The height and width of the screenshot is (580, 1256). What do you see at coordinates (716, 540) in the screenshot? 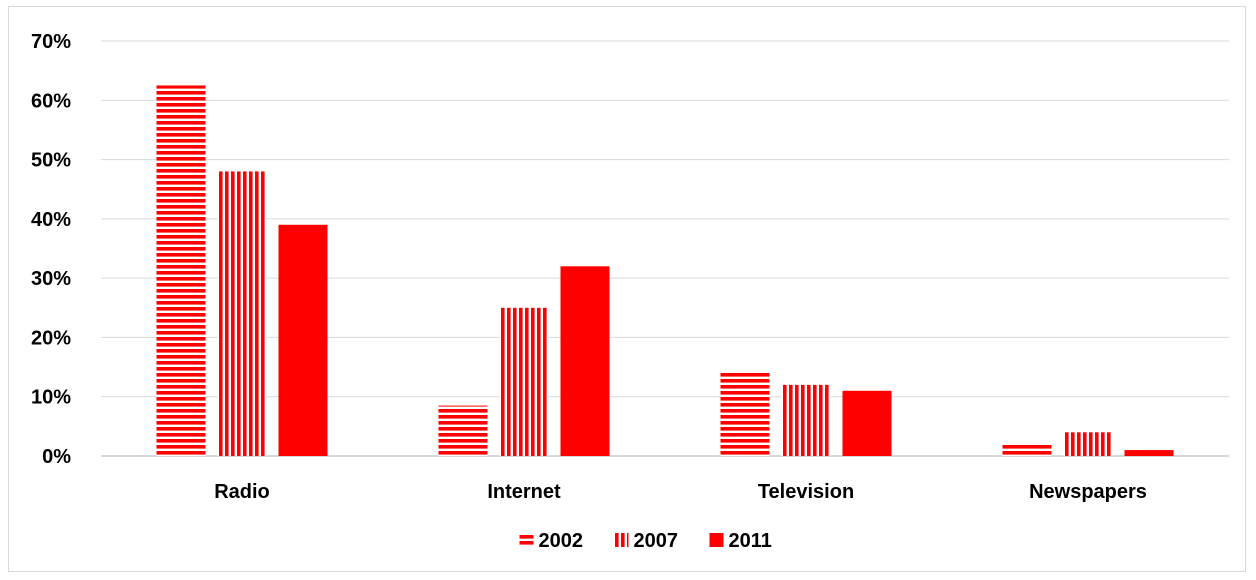
I see `legend-swatch-2011` at bounding box center [716, 540].